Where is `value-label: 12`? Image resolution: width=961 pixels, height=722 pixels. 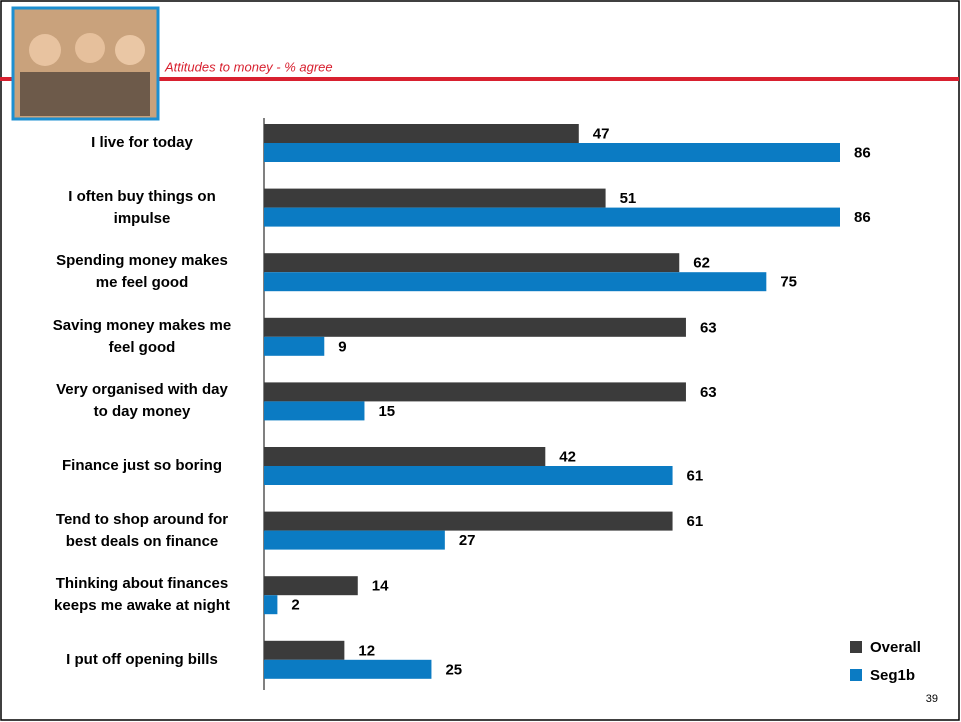
value-label: 12 is located at coordinates (366, 650).